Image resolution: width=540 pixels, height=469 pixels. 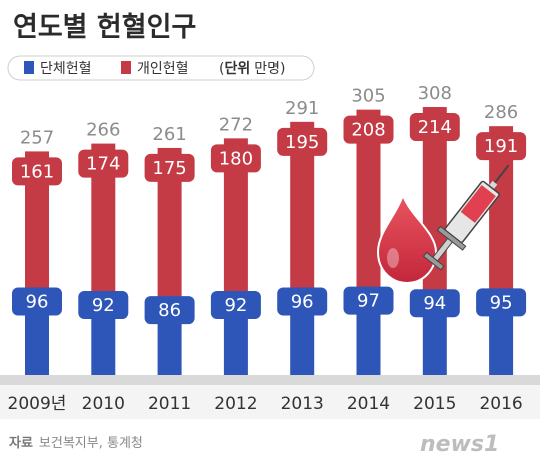 I want to click on value-label-group-2012: 92, so click(x=235, y=305).